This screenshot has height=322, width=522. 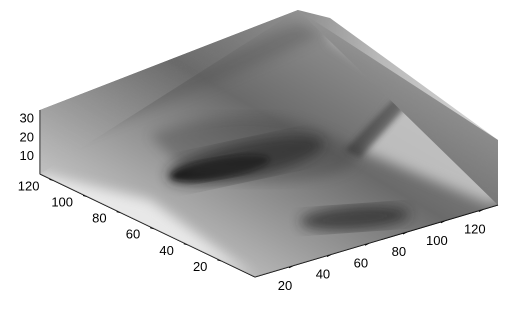 I want to click on y-tick-label: 120, so click(x=29, y=185).